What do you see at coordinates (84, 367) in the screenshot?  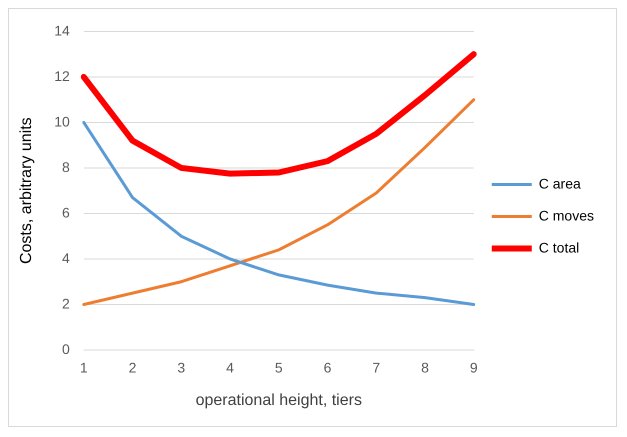 I see `x-tick-label: 1` at bounding box center [84, 367].